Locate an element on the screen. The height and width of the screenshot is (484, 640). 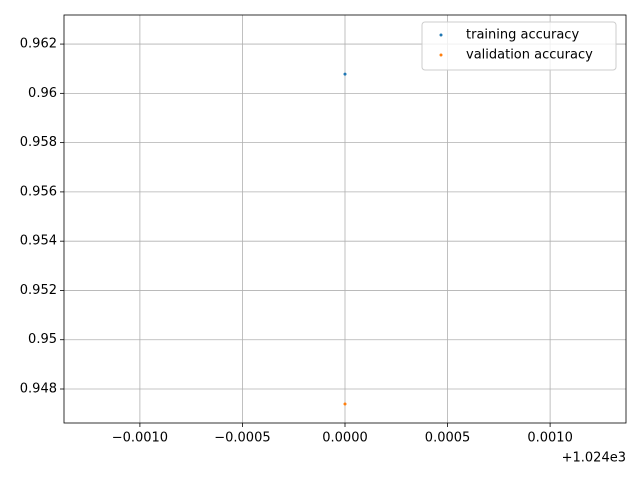
y-tick-label: 0.948 is located at coordinates (38, 389).